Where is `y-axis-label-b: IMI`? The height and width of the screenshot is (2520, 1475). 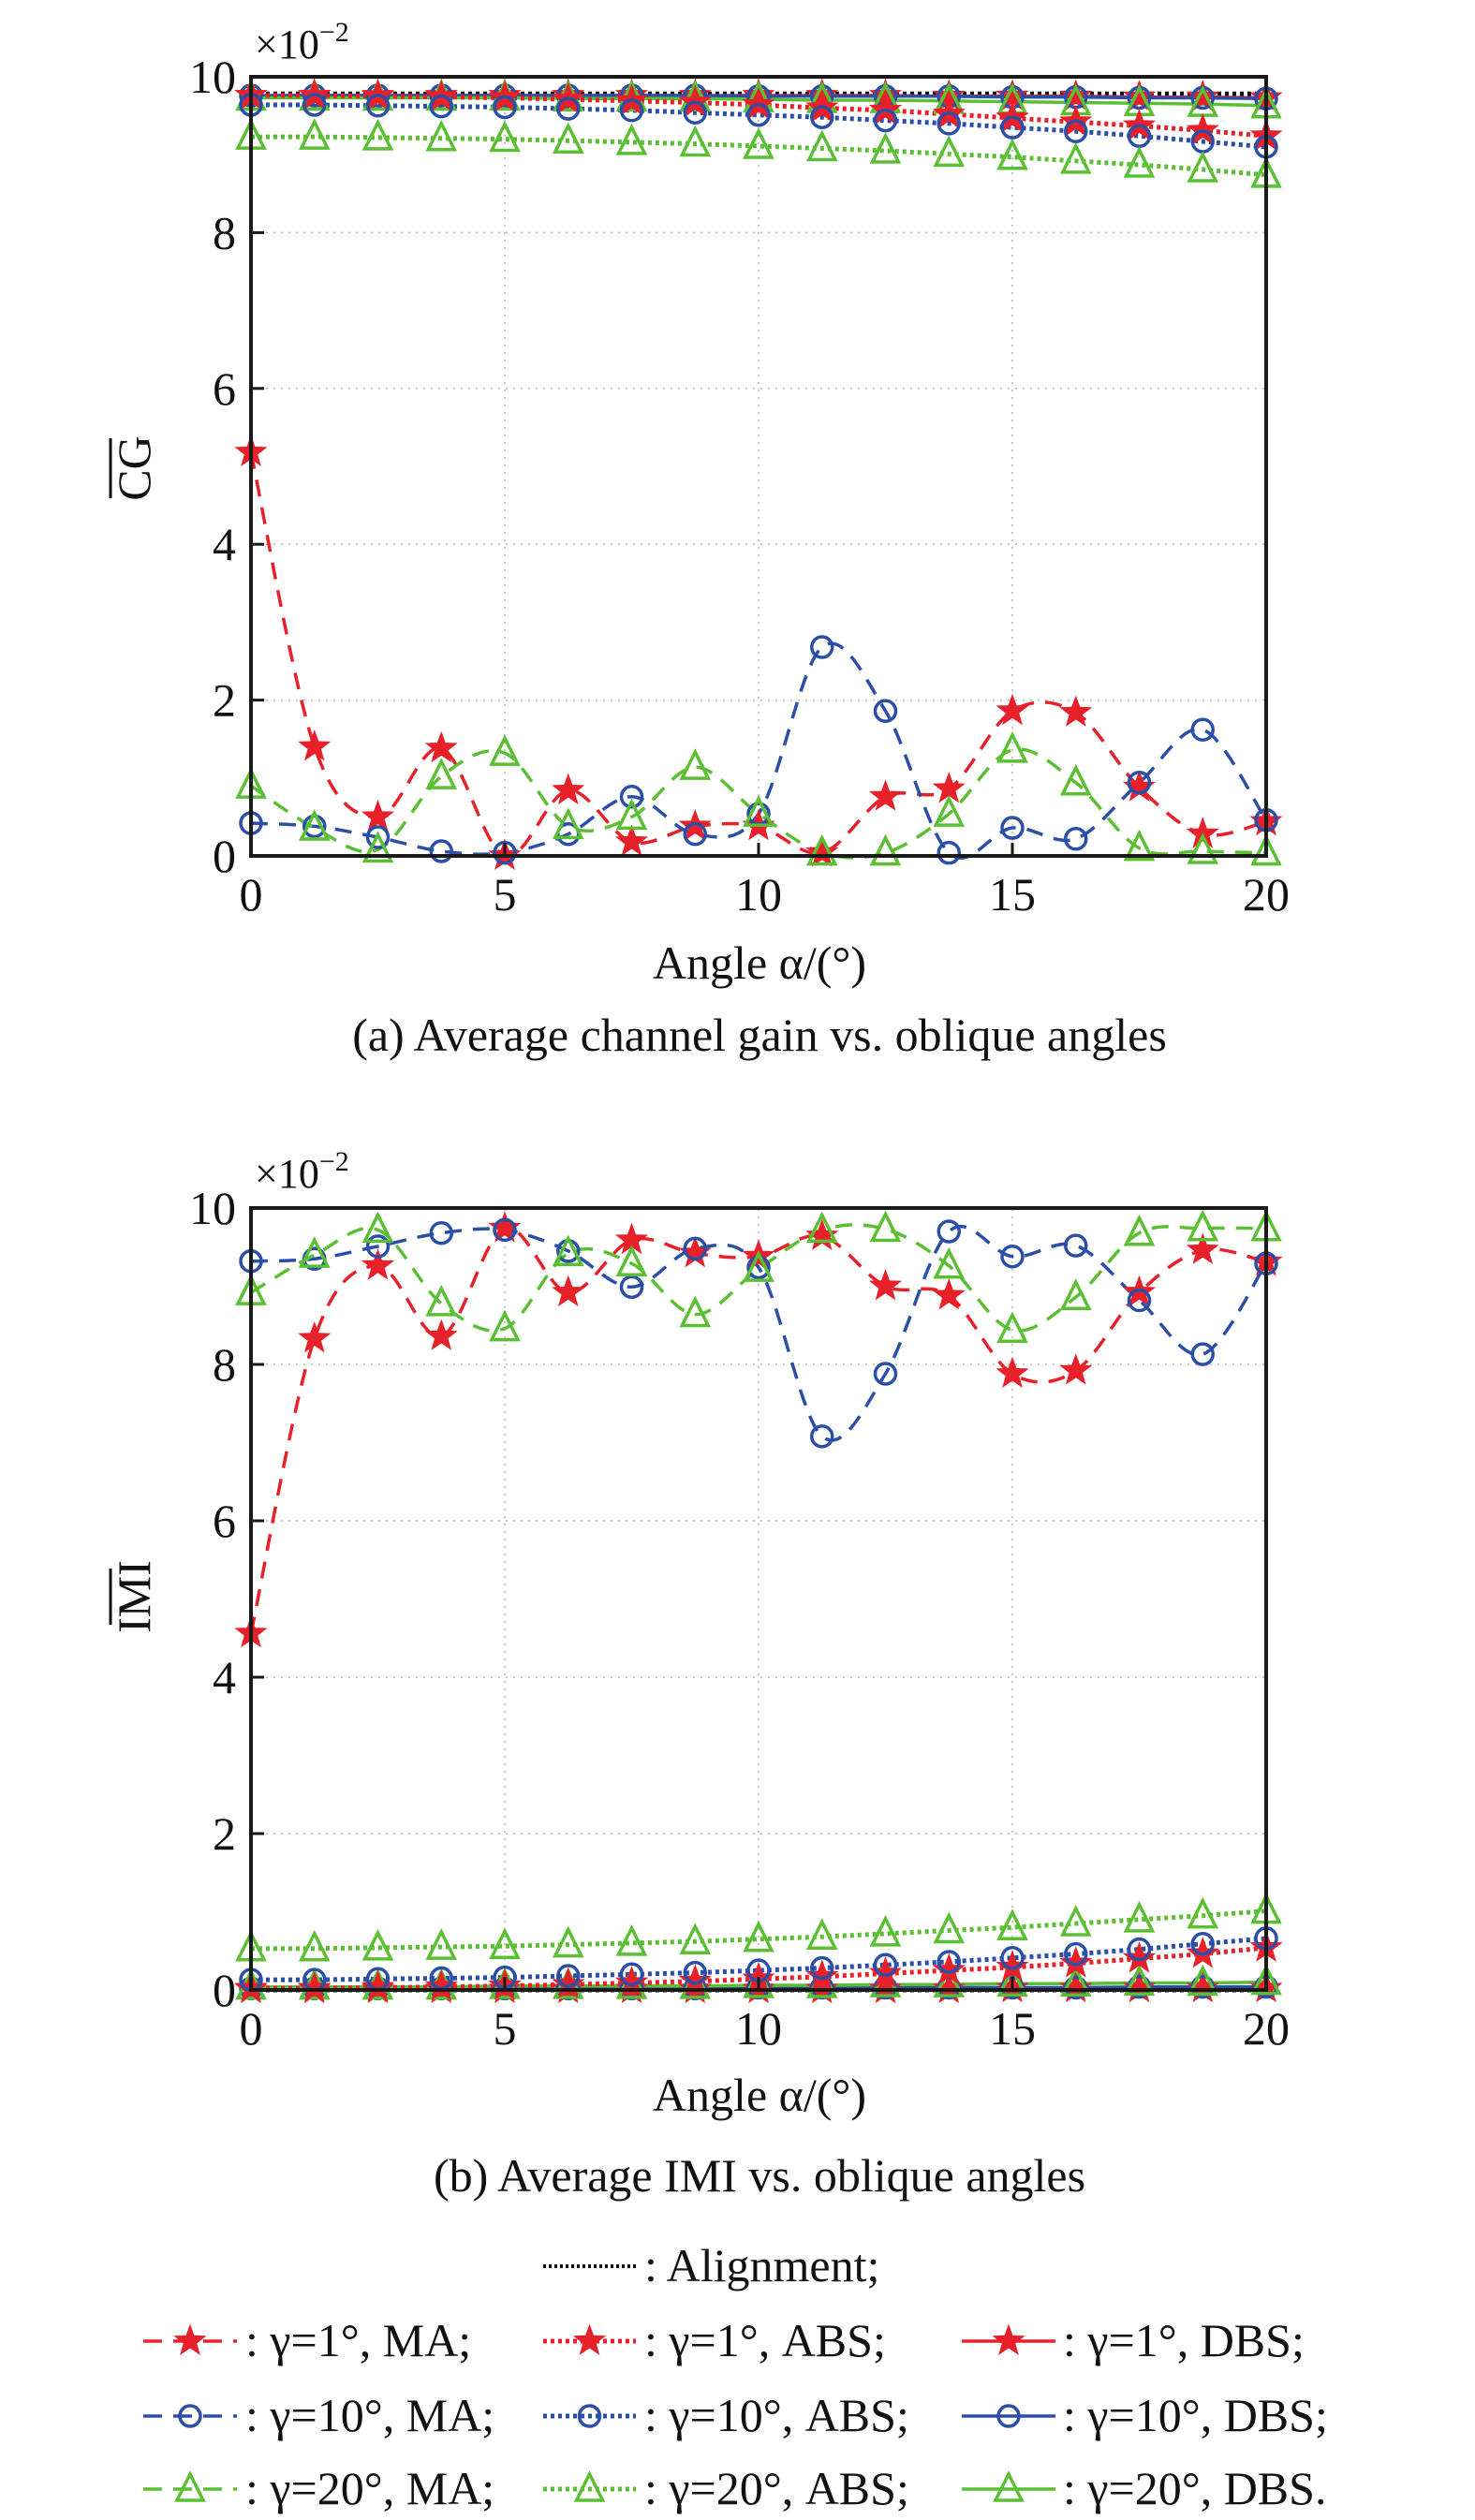
y-axis-label-b: IMI is located at coordinates (134, 1596).